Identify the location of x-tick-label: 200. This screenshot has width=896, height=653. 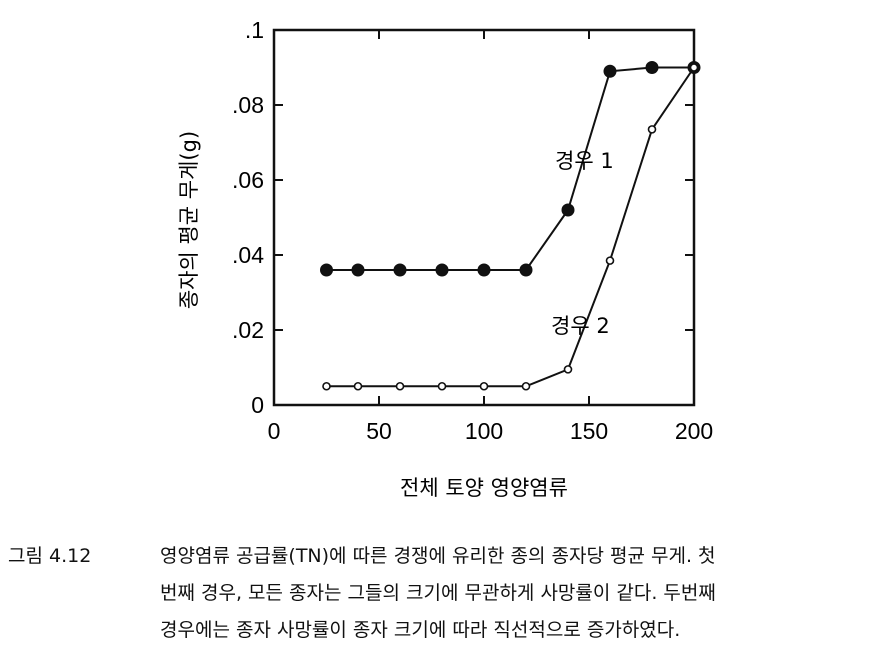
(694, 431).